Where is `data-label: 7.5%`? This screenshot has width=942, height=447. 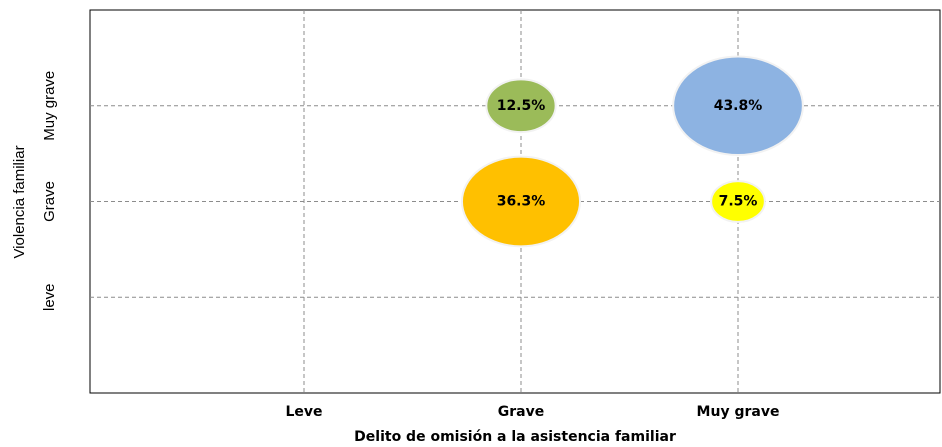 data-label: 7.5% is located at coordinates (738, 202).